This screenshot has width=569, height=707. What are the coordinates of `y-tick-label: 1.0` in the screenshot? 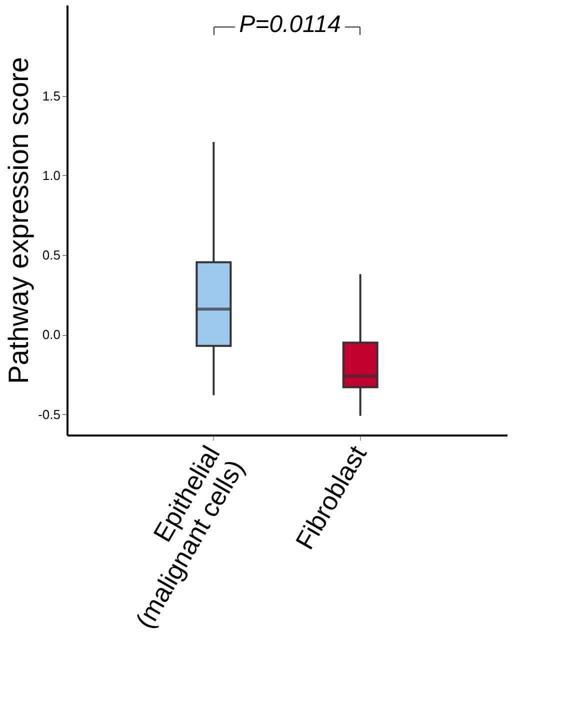 It's located at (51, 175).